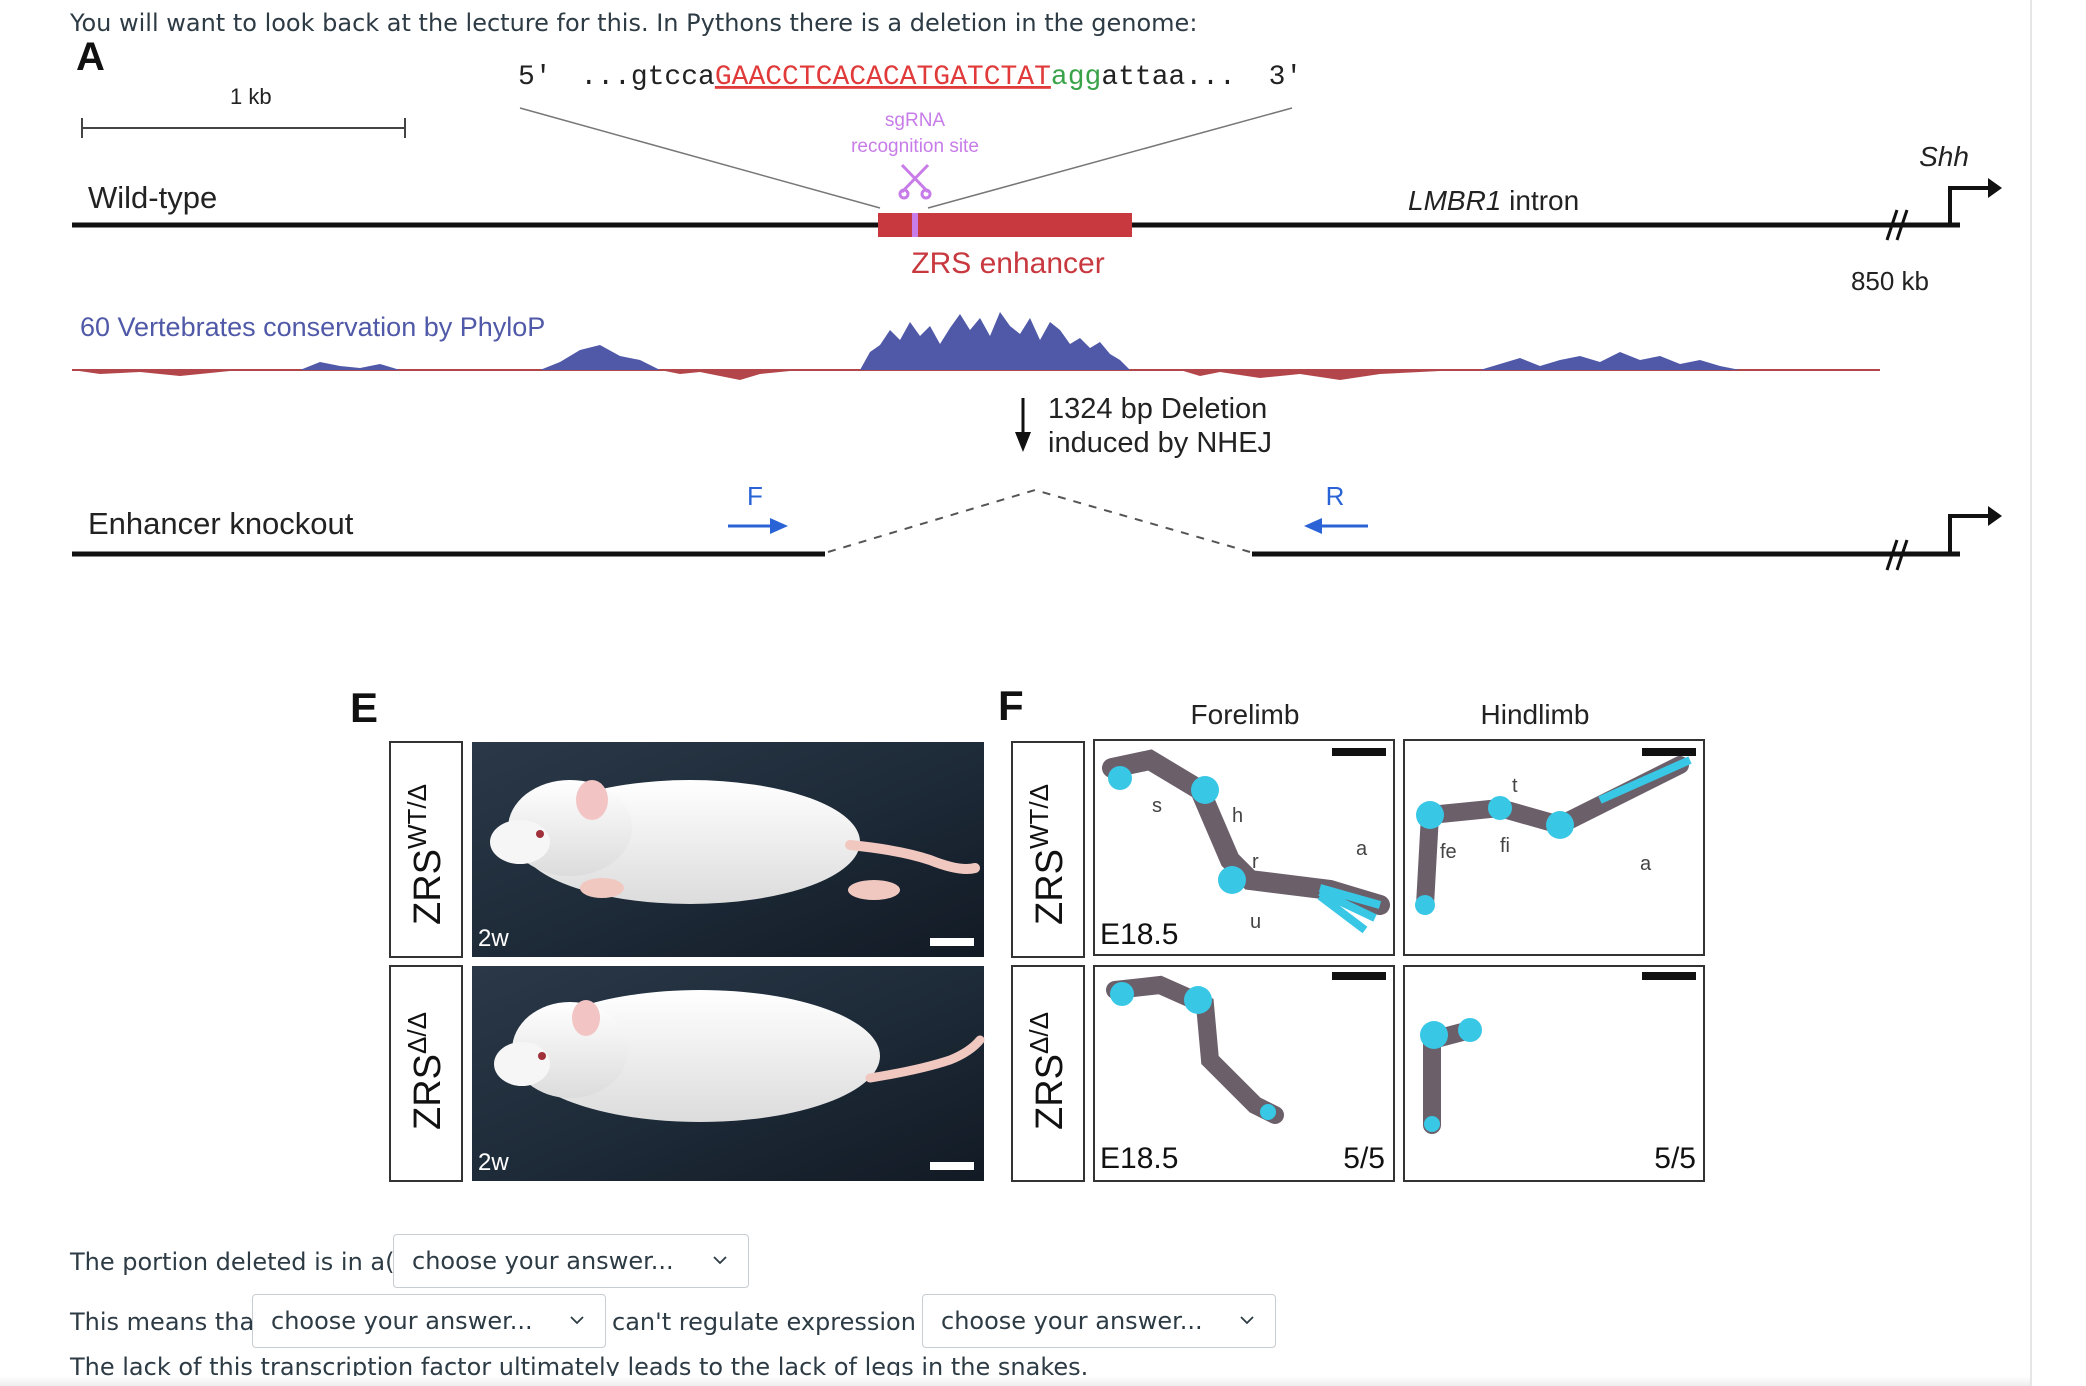 The height and width of the screenshot is (1386, 2086). Describe the element at coordinates (1505, 846) in the screenshot. I see `bone-label-fi: fi` at that location.